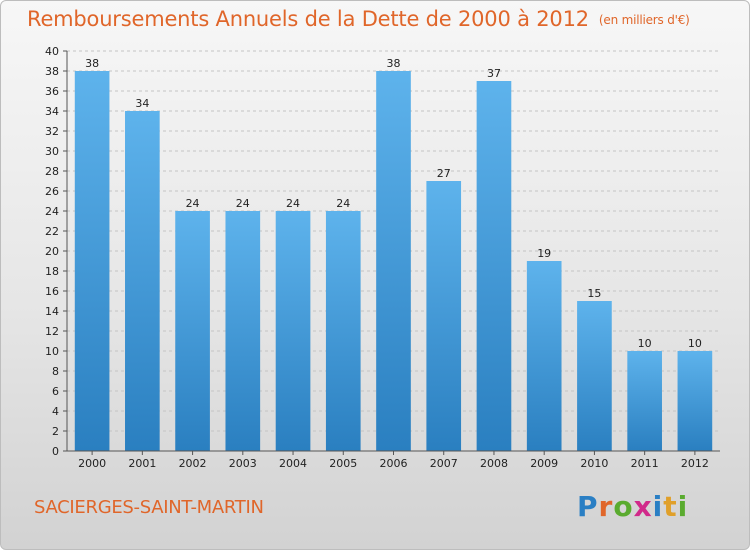 Image resolution: width=750 pixels, height=550 pixels. Describe the element at coordinates (695, 401) in the screenshot. I see `bar-2012` at that location.